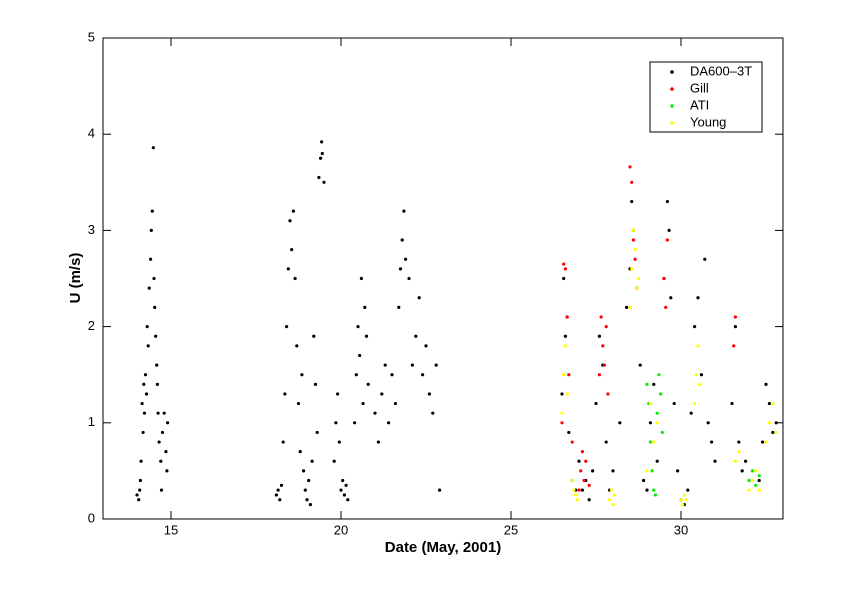 This screenshot has width=842, height=600. Describe the element at coordinates (91, 517) in the screenshot. I see `y-tick-label: 0` at that location.